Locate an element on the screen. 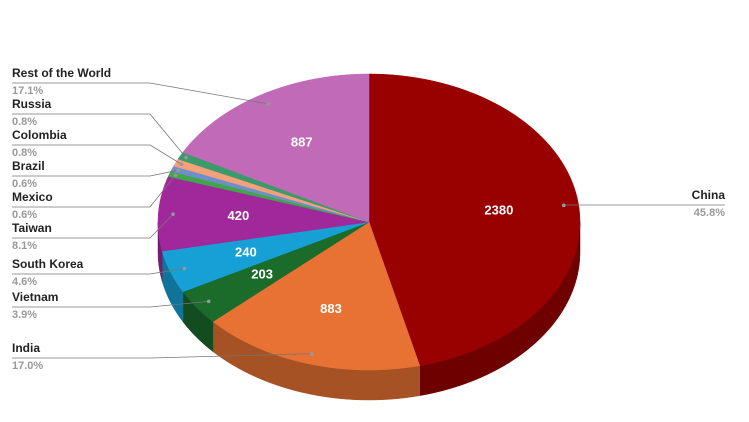 This screenshot has height=422, width=749. category-label: China is located at coordinates (709, 195).